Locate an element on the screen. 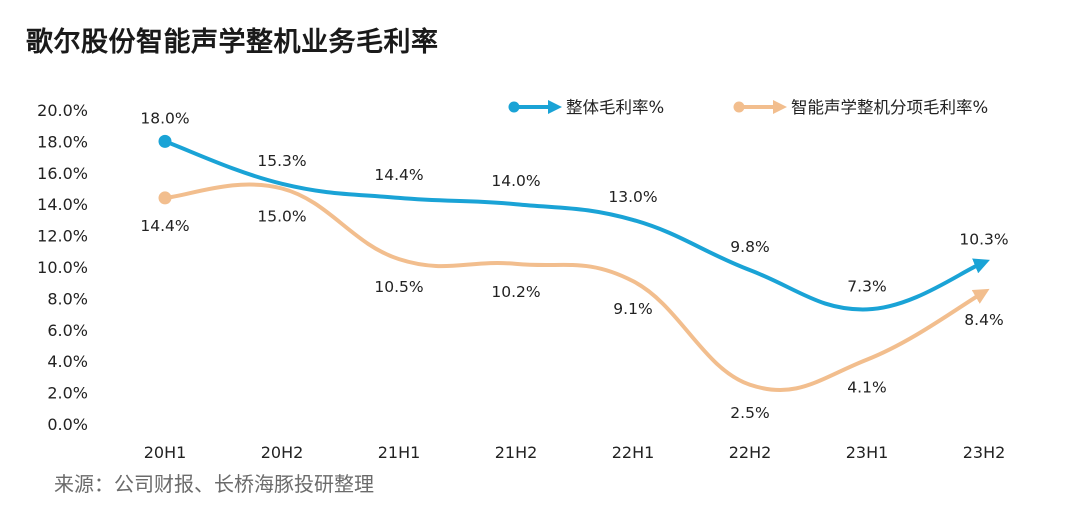 This screenshot has height=508, width=1080. source-note: 来源：公司财报、长桥海豚投研整理 is located at coordinates (214, 482).